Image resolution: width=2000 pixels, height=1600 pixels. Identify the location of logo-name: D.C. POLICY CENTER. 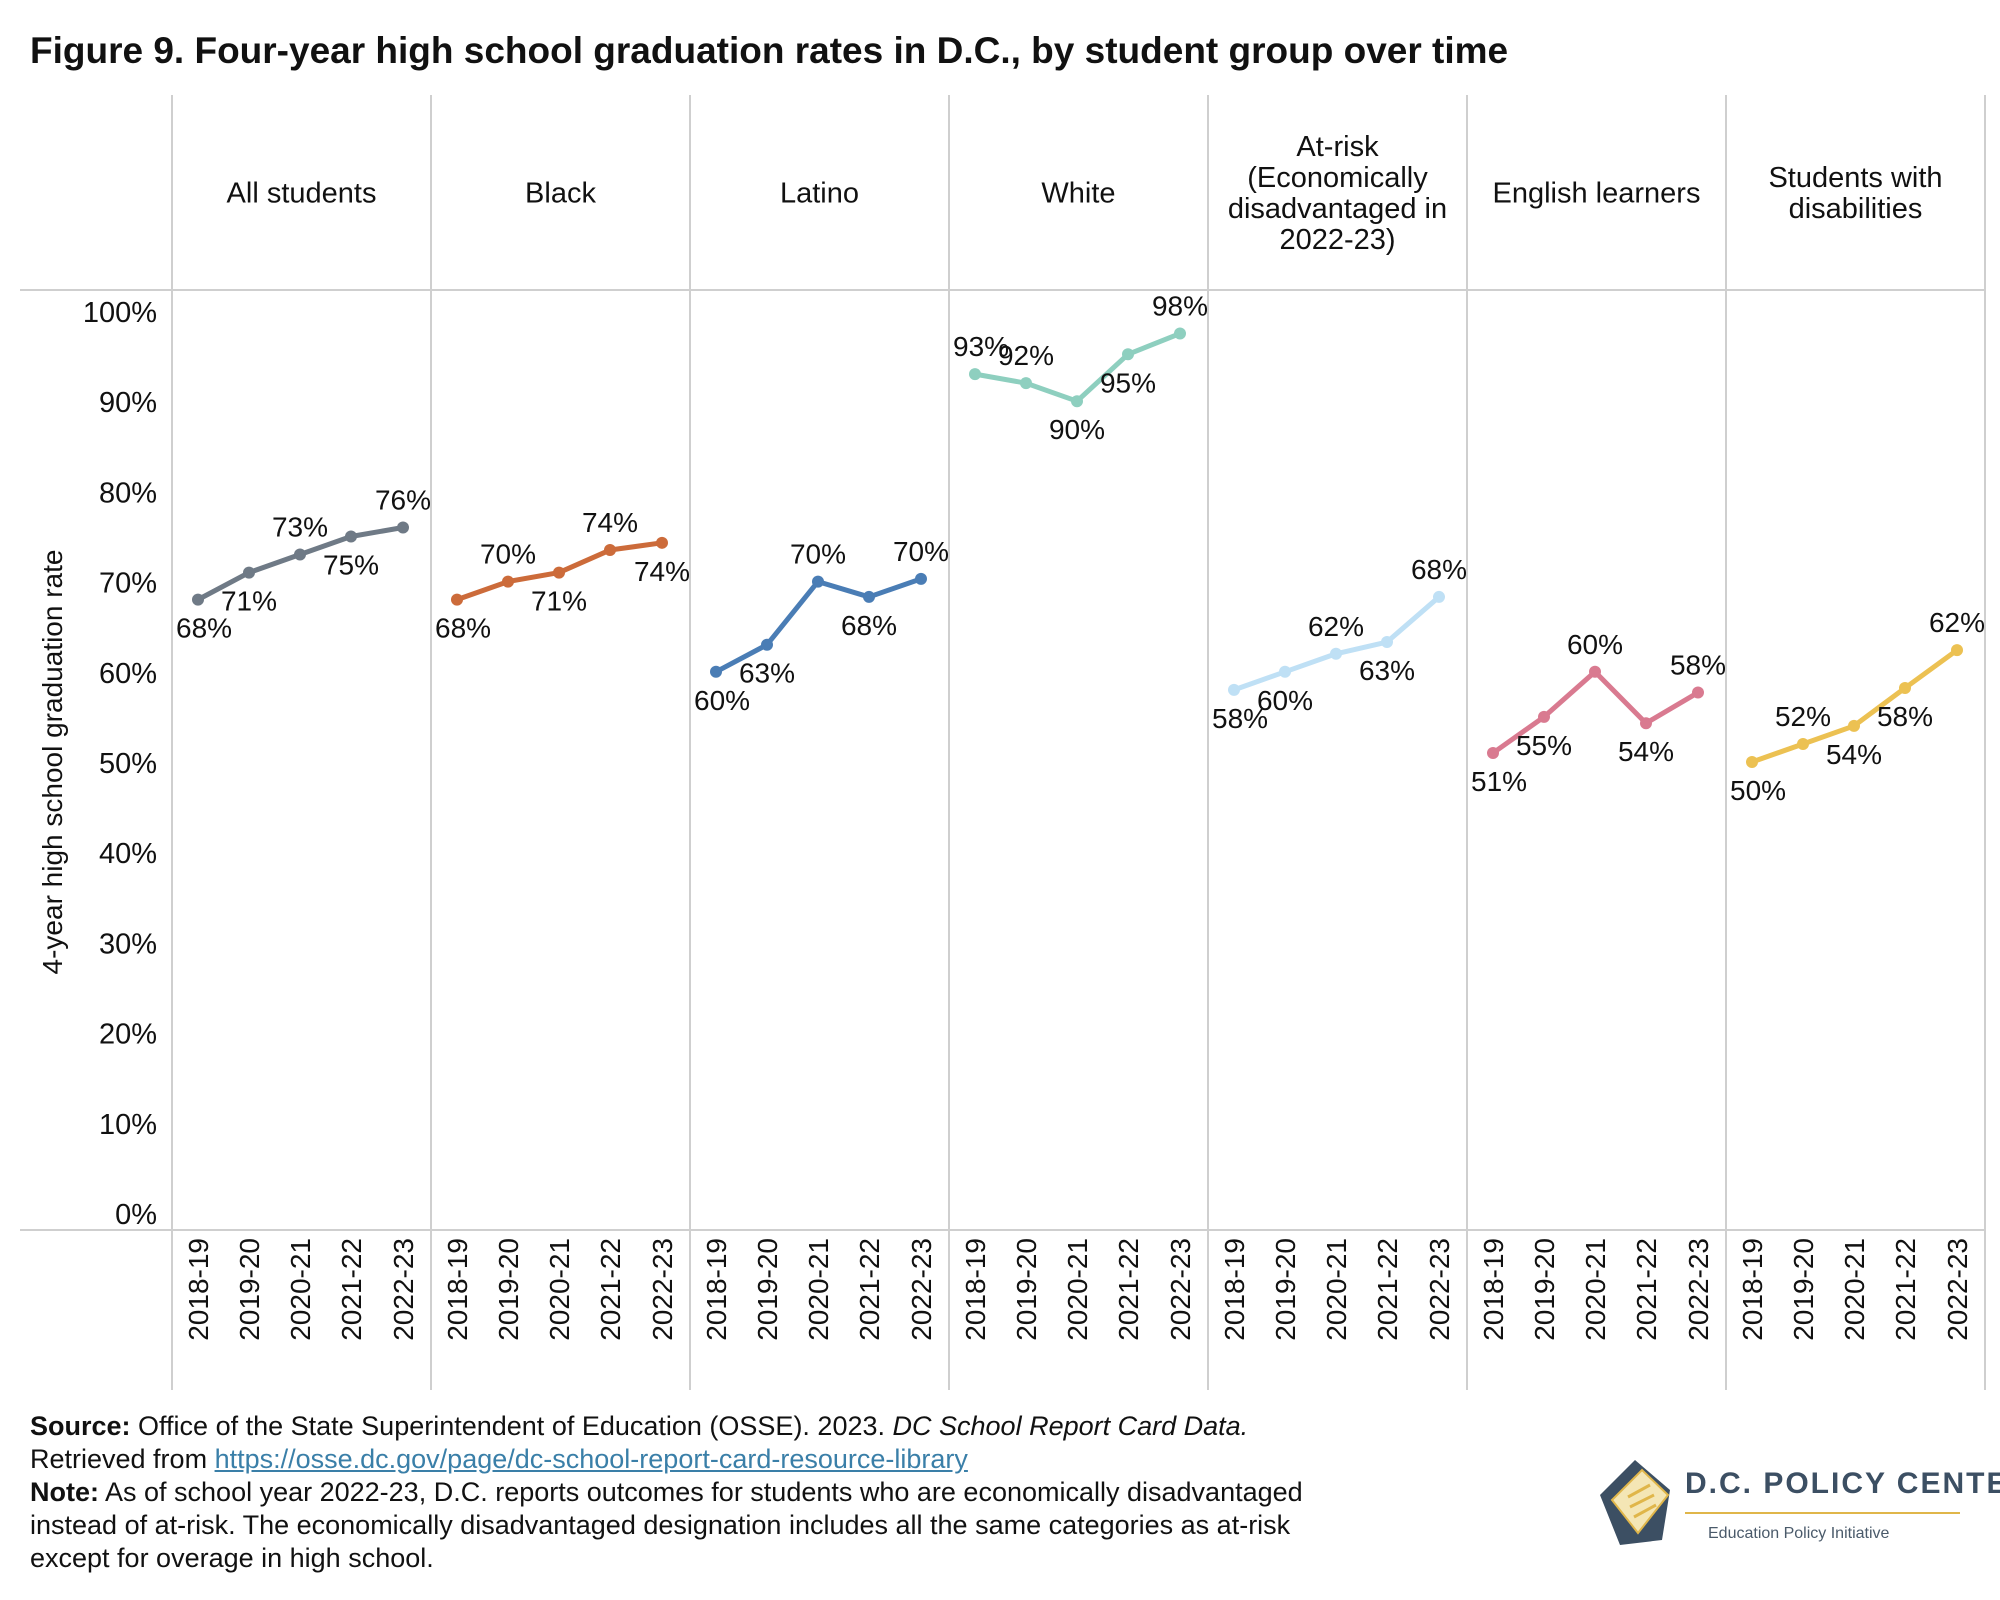
(1842, 1483).